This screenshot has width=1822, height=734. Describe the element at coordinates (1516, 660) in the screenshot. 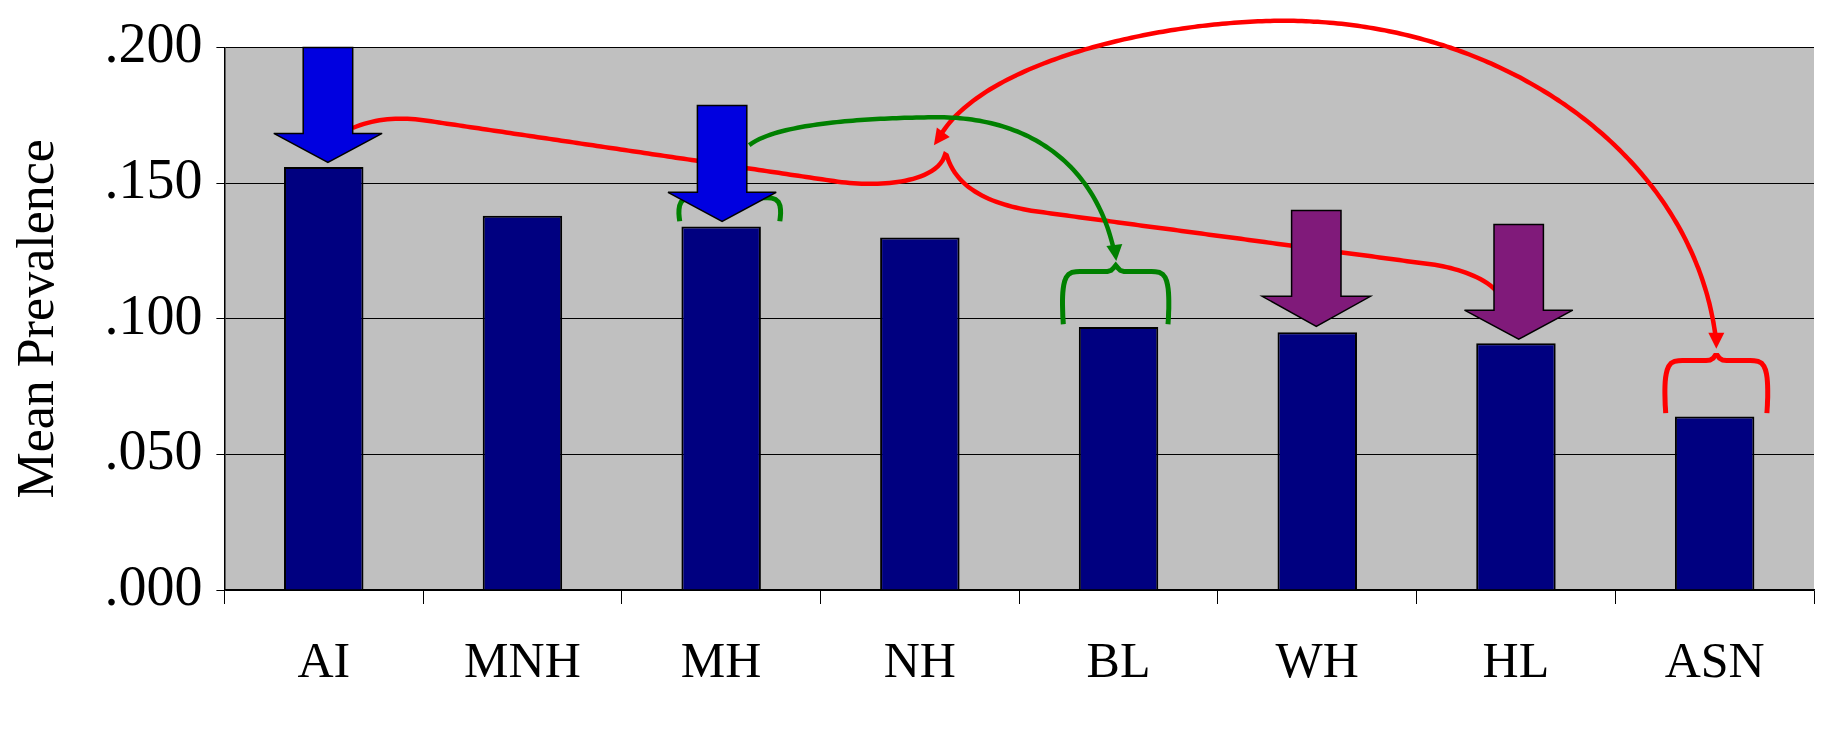

I see `x-tick-label: HL` at that location.